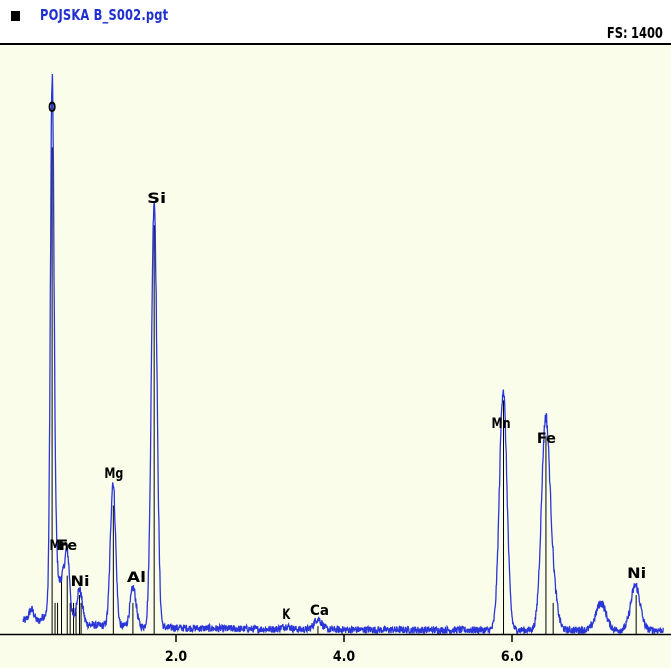 Image resolution: width=671 pixels, height=668 pixels. Describe the element at coordinates (15, 16) in the screenshot. I see `file-marker-icon` at that location.